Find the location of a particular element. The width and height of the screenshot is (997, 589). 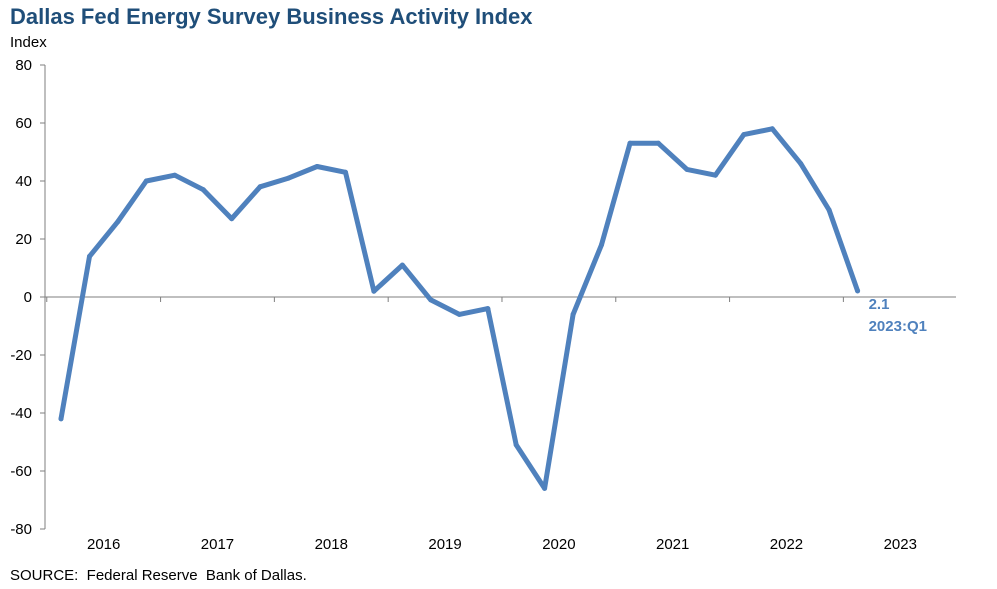

y-tick-label: -80 is located at coordinates (21, 529).